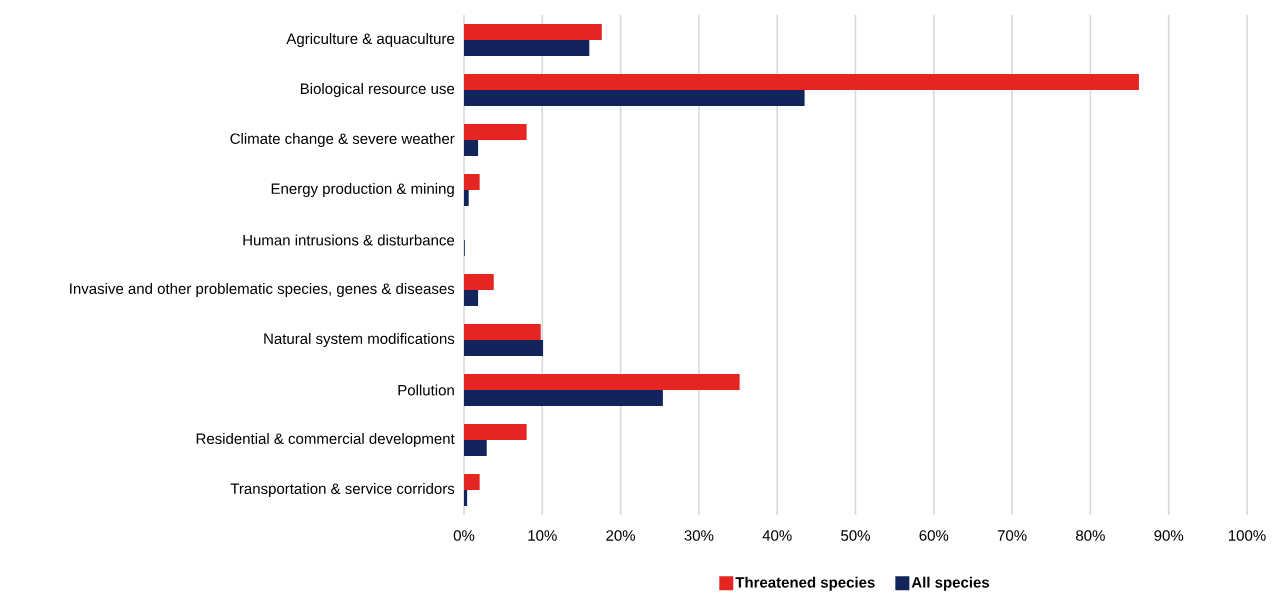  What do you see at coordinates (359, 340) in the screenshot?
I see `y-tick-label: Natural system modifications` at bounding box center [359, 340].